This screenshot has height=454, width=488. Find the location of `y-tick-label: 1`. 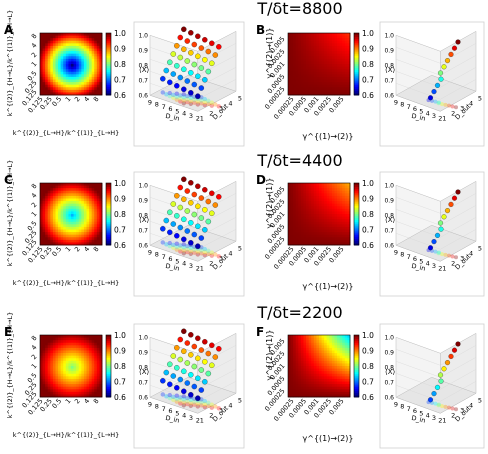

y-tick-label: 1 is located at coordinates (34, 214).